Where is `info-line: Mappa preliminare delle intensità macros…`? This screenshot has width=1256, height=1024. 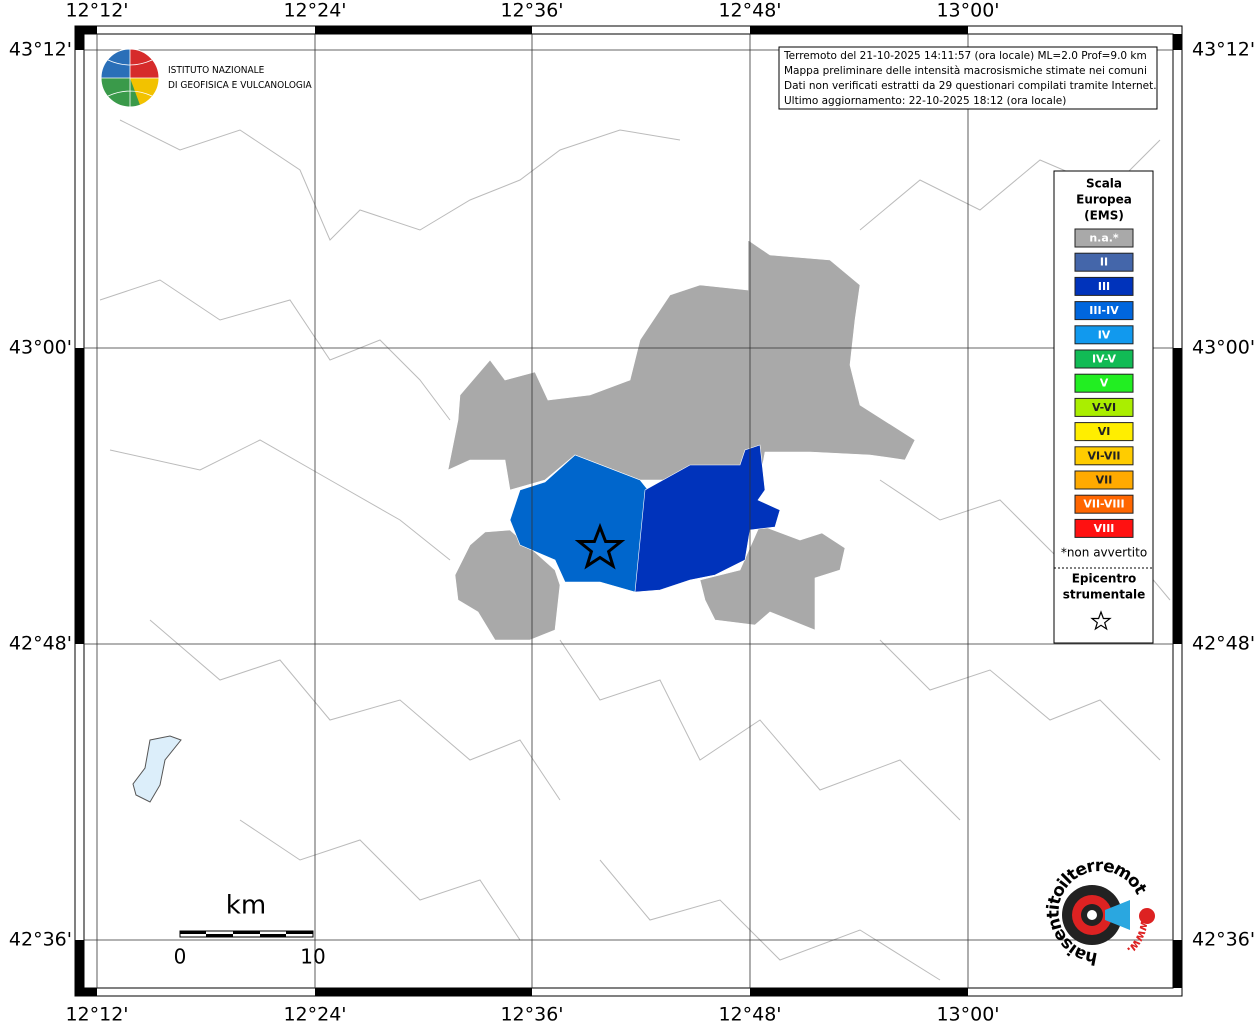 info-line: Mappa preliminare delle intensità macros… is located at coordinates (965, 71).